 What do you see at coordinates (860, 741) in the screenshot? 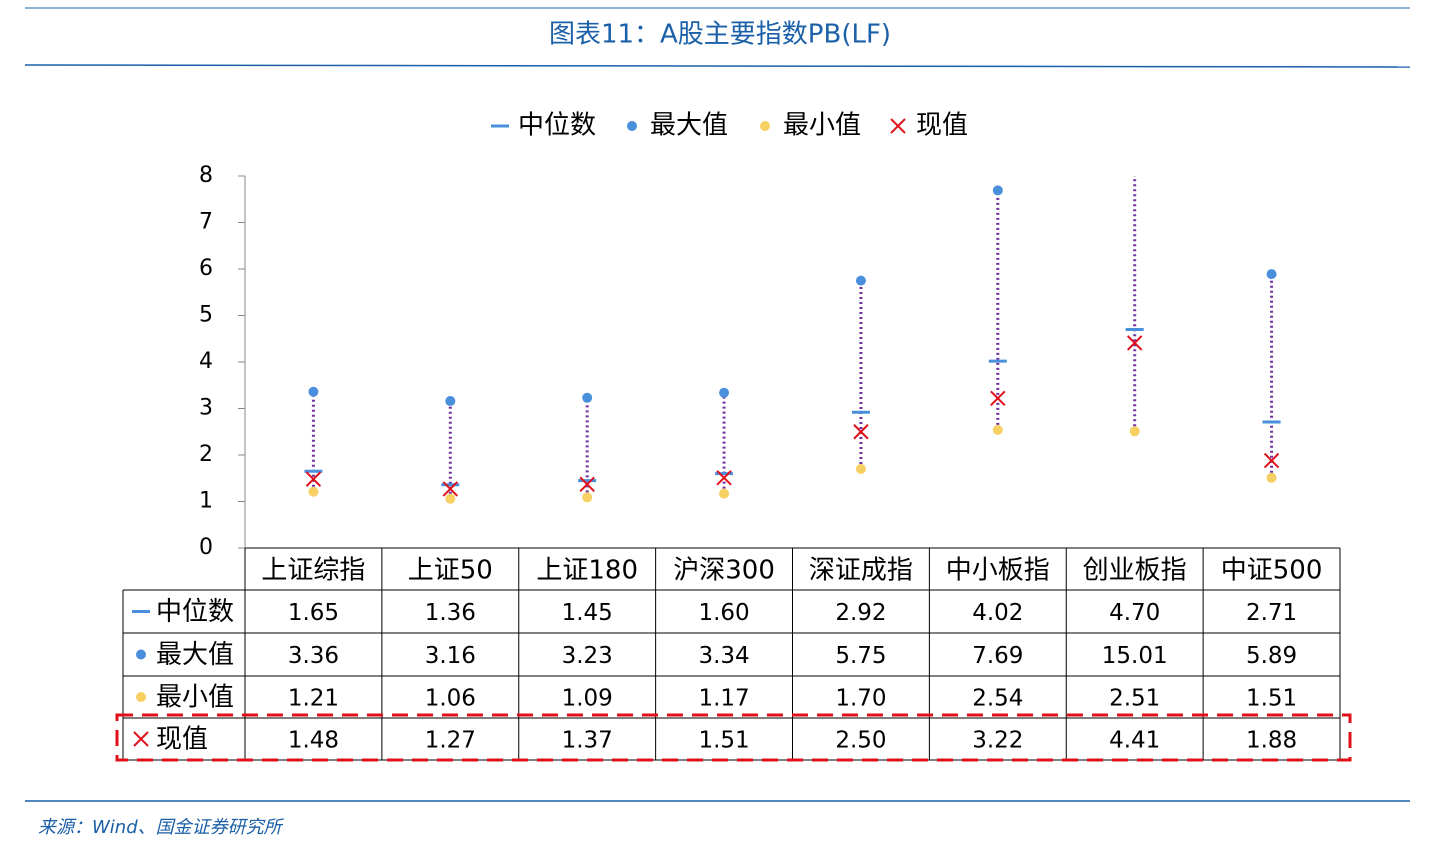
I see `table-cell: 2.50` at bounding box center [860, 741].